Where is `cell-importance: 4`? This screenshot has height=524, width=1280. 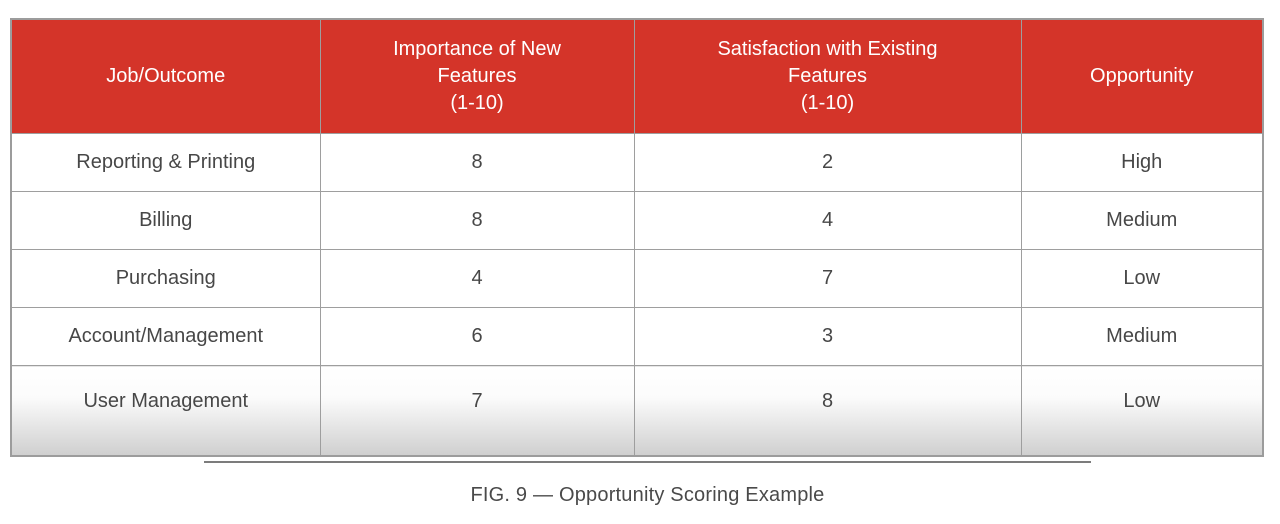
cell-importance: 4 is located at coordinates (477, 278).